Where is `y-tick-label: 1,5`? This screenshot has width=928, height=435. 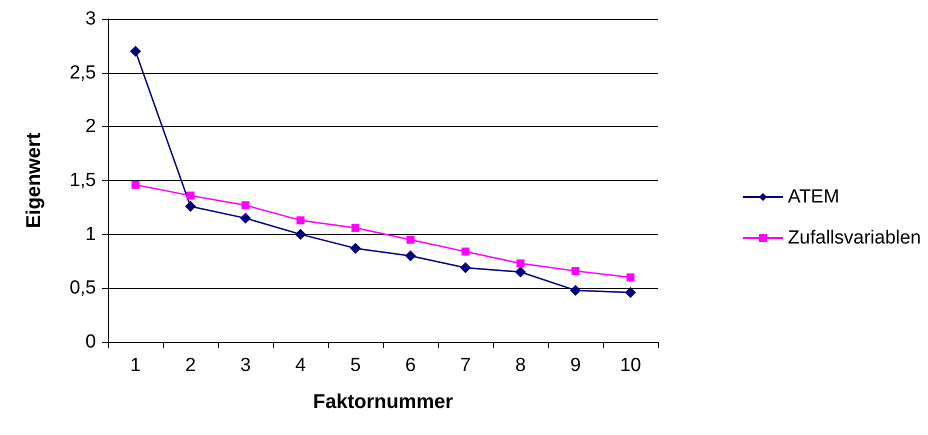 y-tick-label: 1,5 is located at coordinates (83, 180).